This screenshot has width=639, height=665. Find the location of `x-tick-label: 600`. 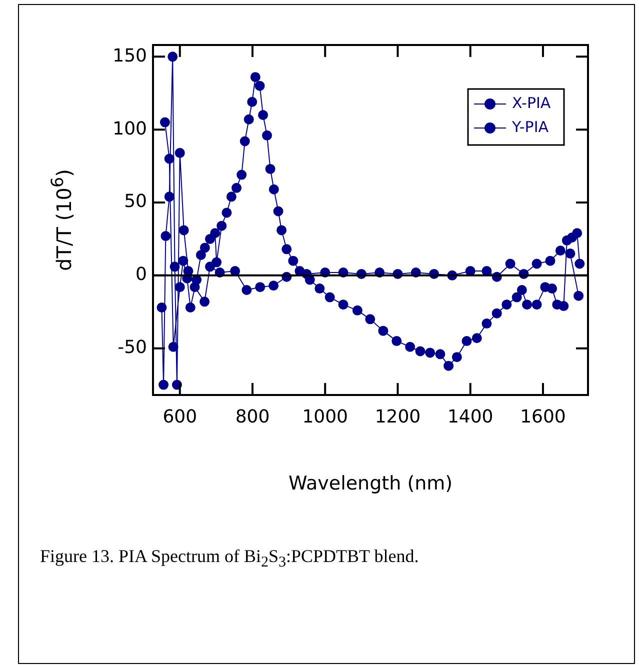

x-tick-label: 600 is located at coordinates (180, 417).